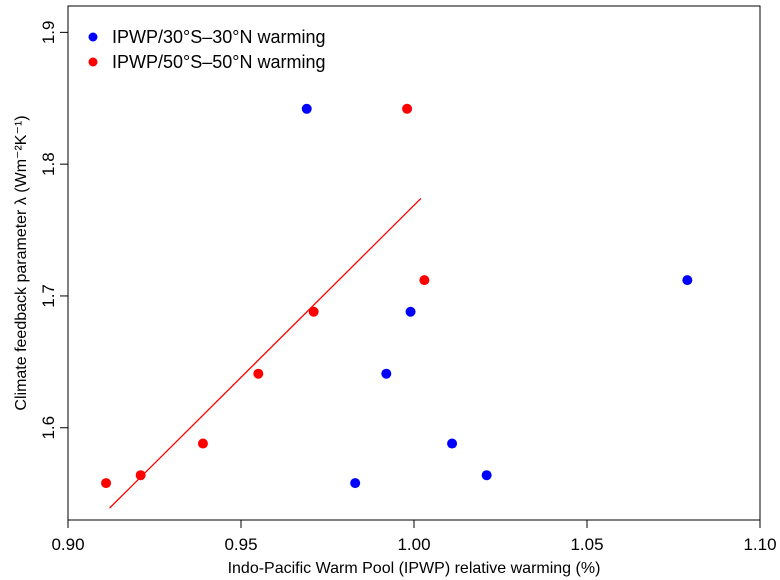  I want to click on y-tick-label: 1.6, so click(48, 428).